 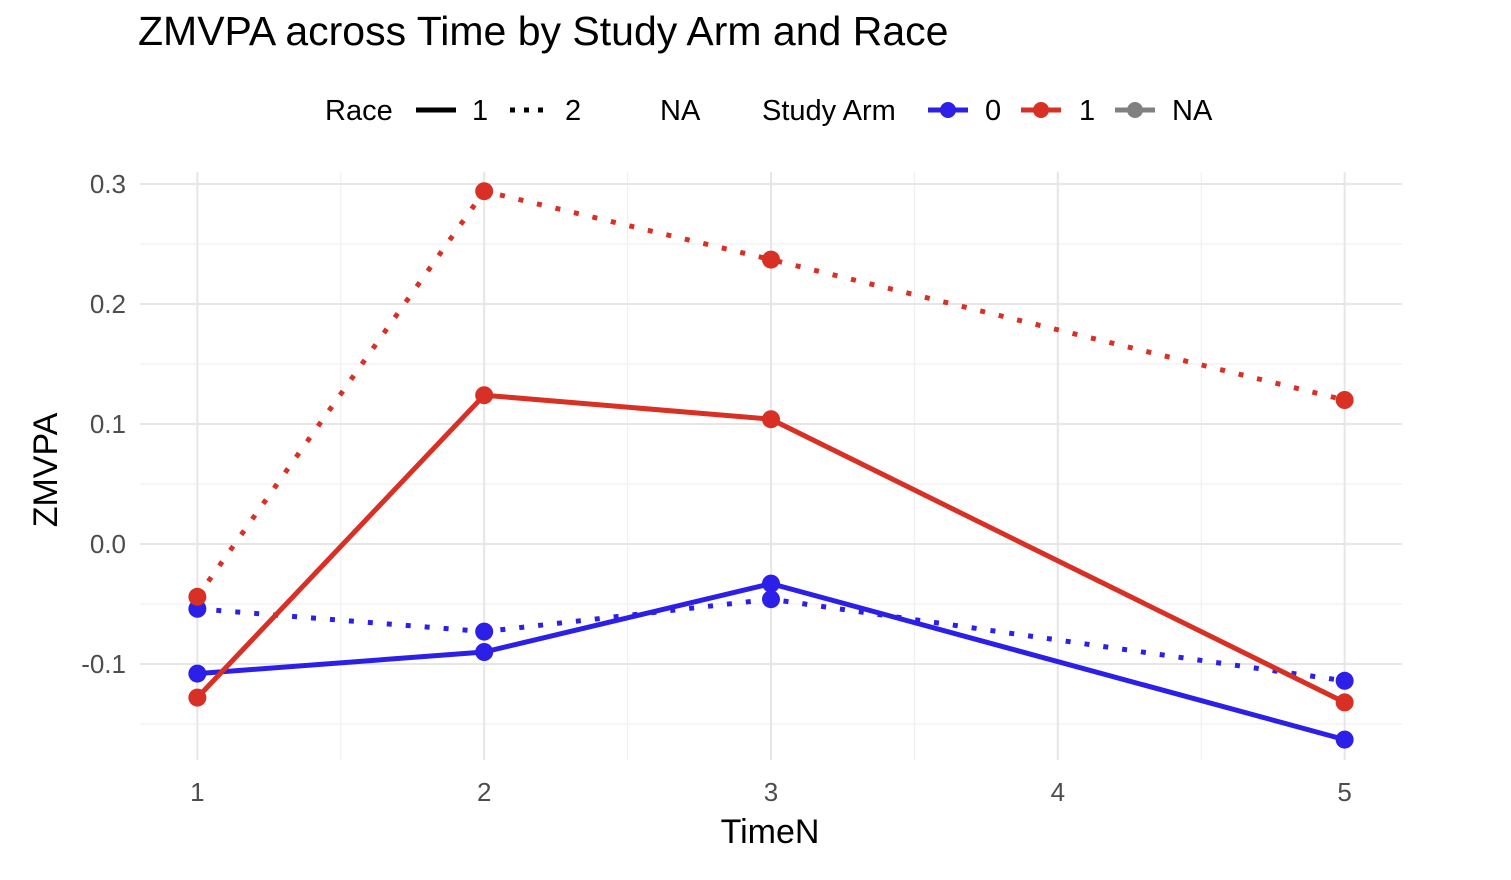 What do you see at coordinates (359, 111) in the screenshot?
I see `legend-race-title: Race` at bounding box center [359, 111].